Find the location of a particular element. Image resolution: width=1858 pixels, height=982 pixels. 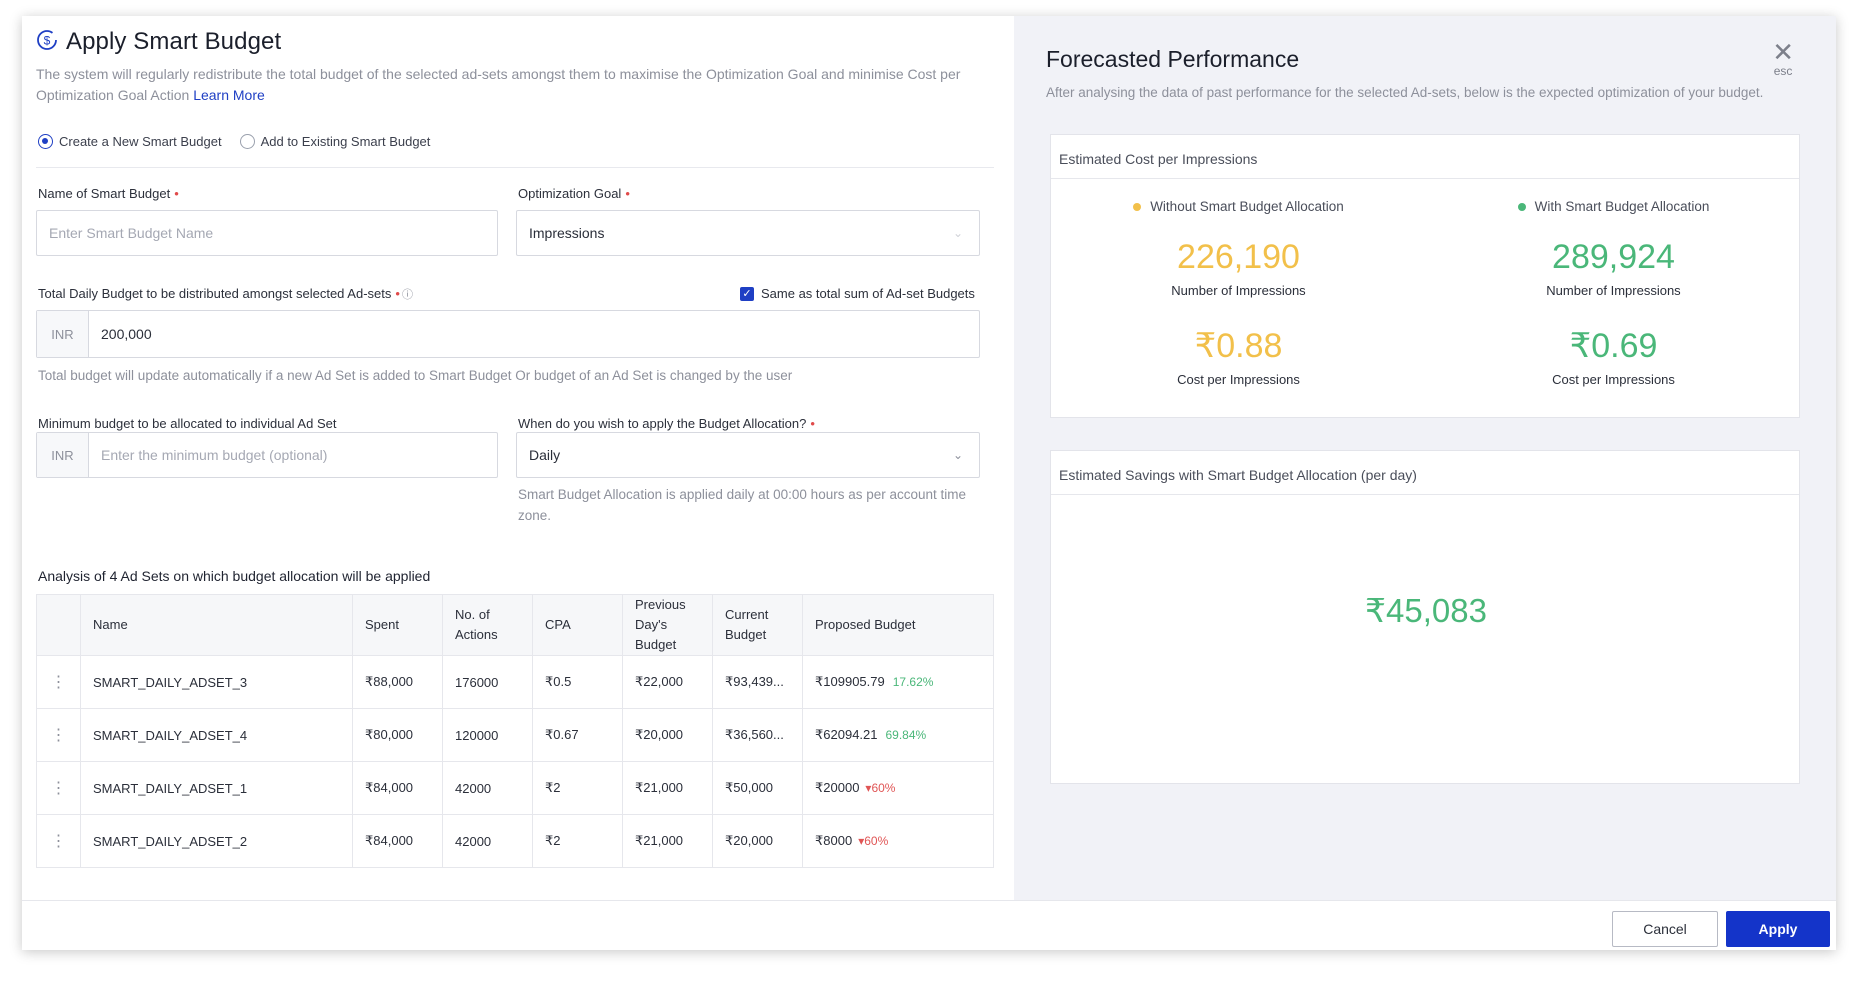

cell-actions: 176000 is located at coordinates (487, 682).